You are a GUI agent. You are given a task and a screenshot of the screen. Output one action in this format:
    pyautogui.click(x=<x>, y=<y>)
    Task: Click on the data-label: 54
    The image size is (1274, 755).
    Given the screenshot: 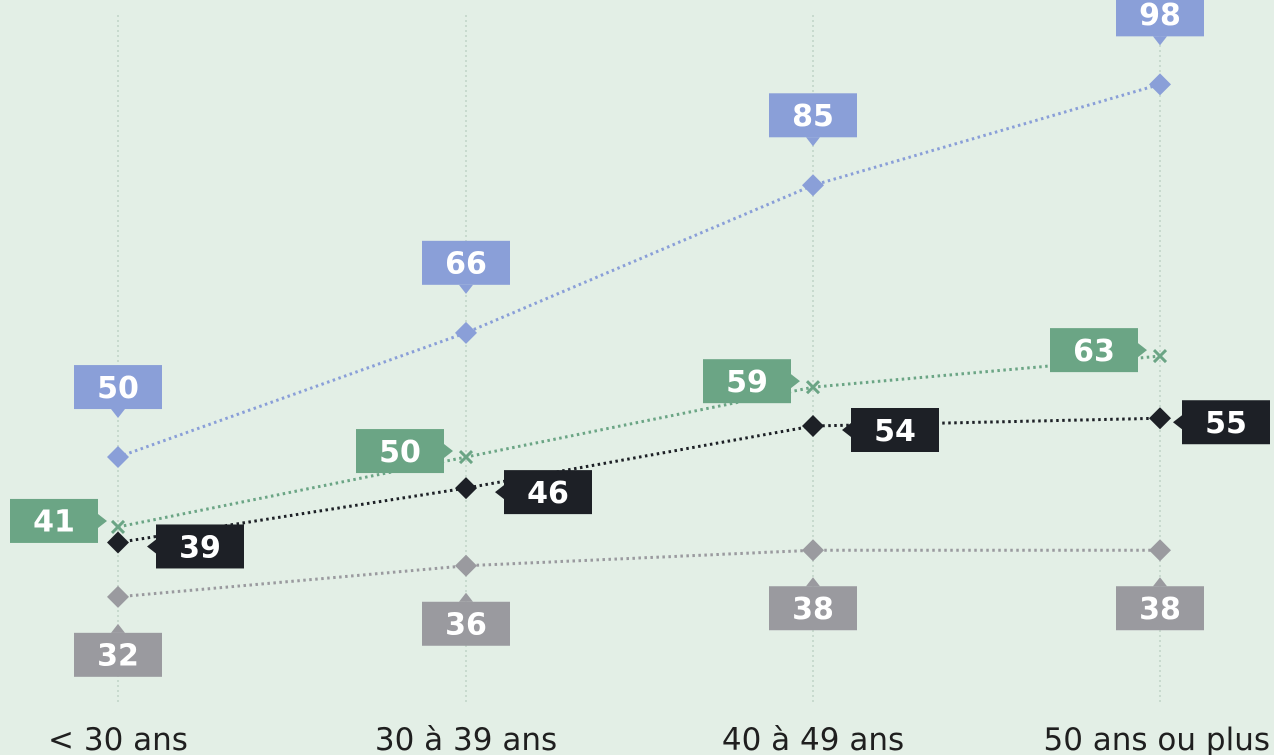 What is the action you would take?
    pyautogui.click(x=890, y=430)
    